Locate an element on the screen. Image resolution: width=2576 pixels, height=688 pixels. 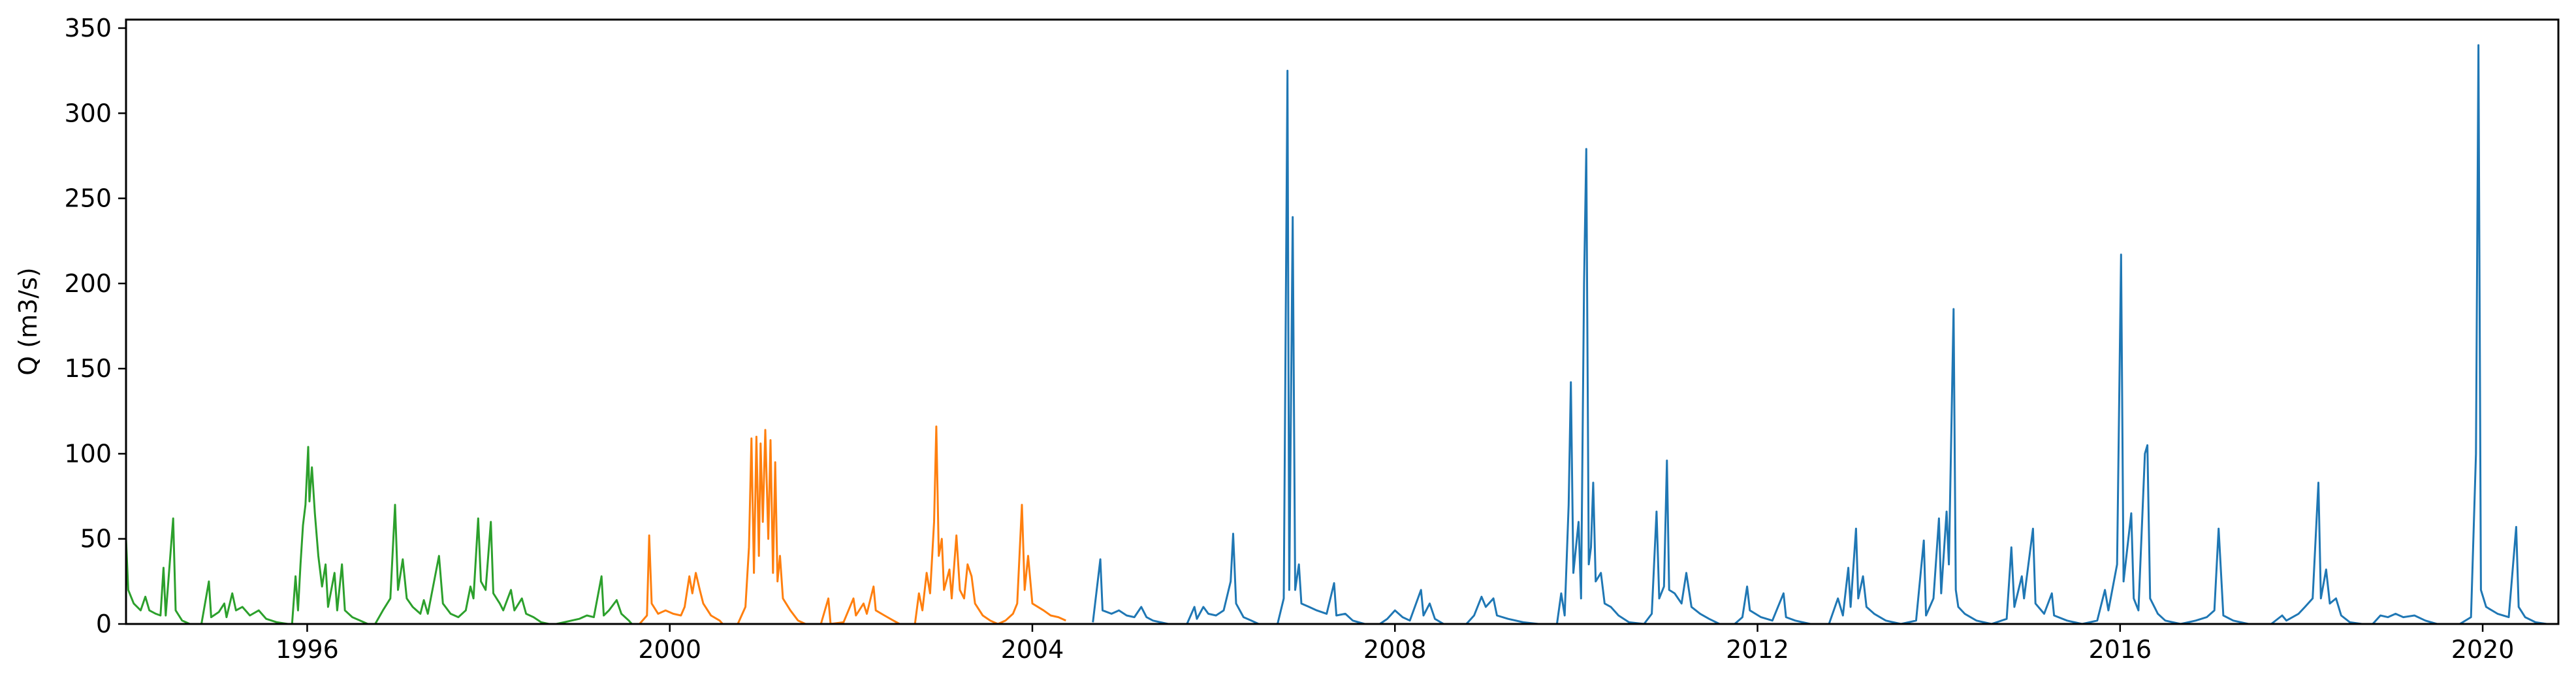
y-tick-label: 150 is located at coordinates (88, 368).